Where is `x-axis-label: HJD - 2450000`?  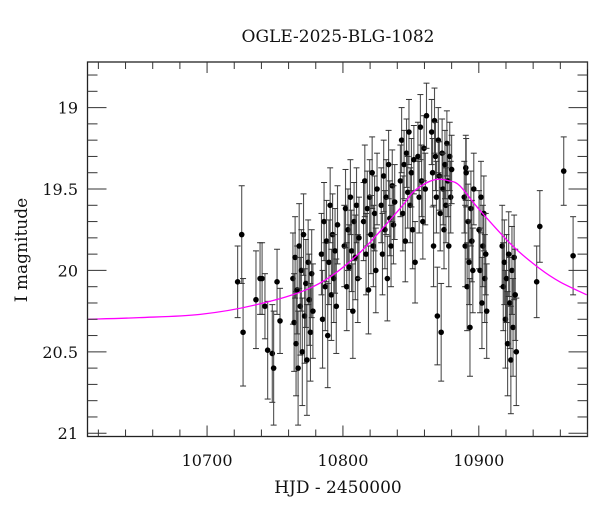 x-axis-label: HJD - 2450000 is located at coordinates (338, 488).